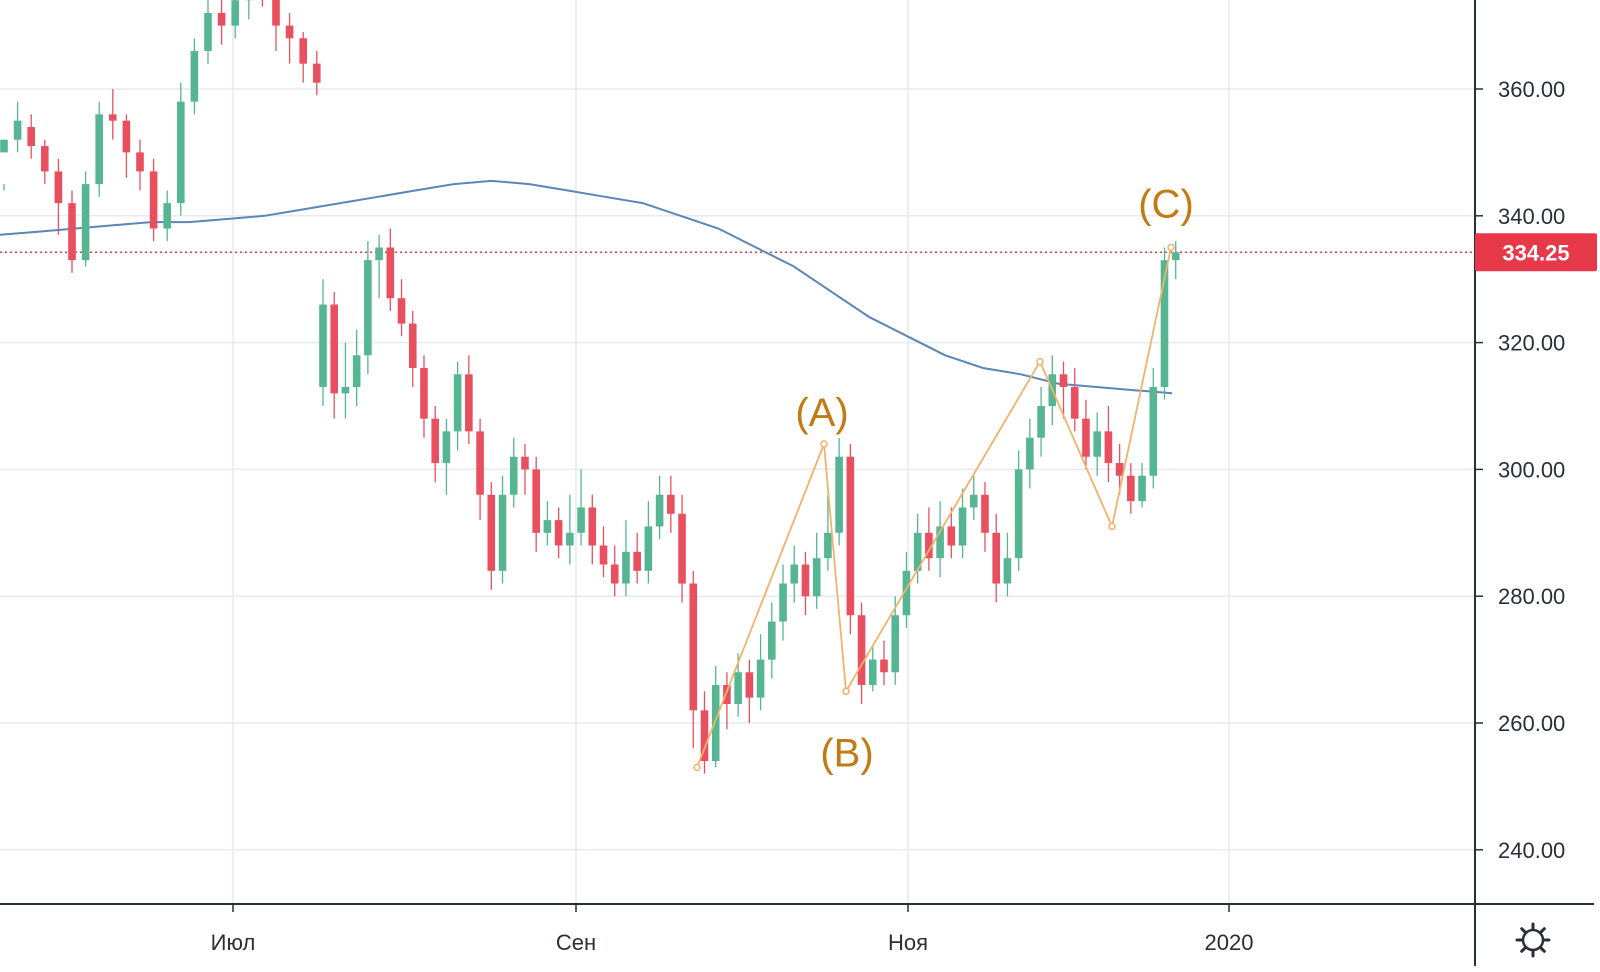 Image resolution: width=1600 pixels, height=972 pixels. I want to click on price-tick-label: 300.00, so click(1531, 469).